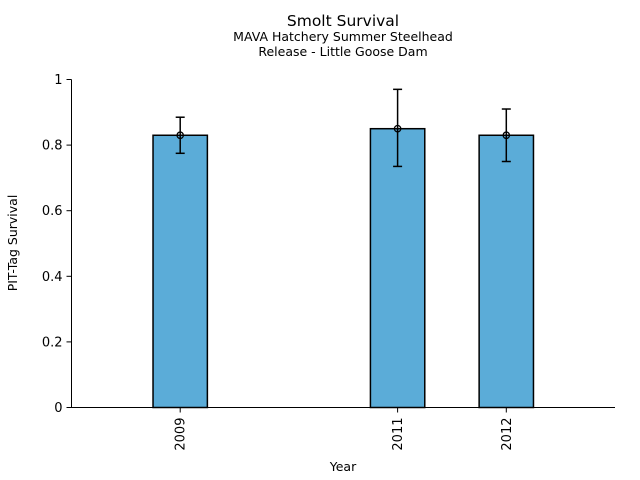  What do you see at coordinates (343, 21) in the screenshot?
I see `chart-title: Smolt Survival` at bounding box center [343, 21].